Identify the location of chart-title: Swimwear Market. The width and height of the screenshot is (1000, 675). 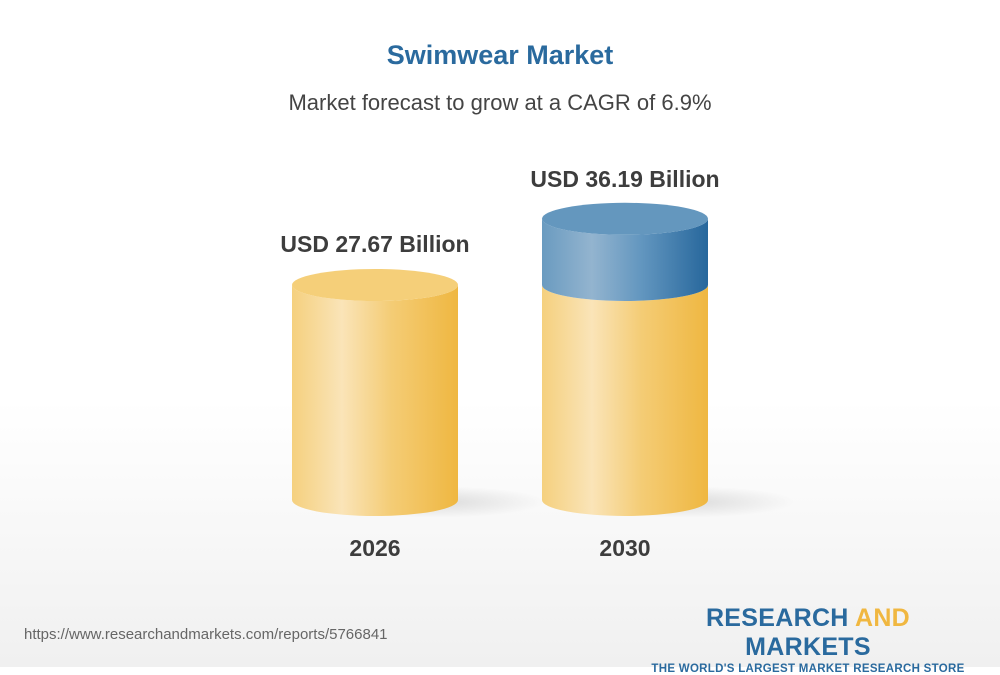
(500, 55).